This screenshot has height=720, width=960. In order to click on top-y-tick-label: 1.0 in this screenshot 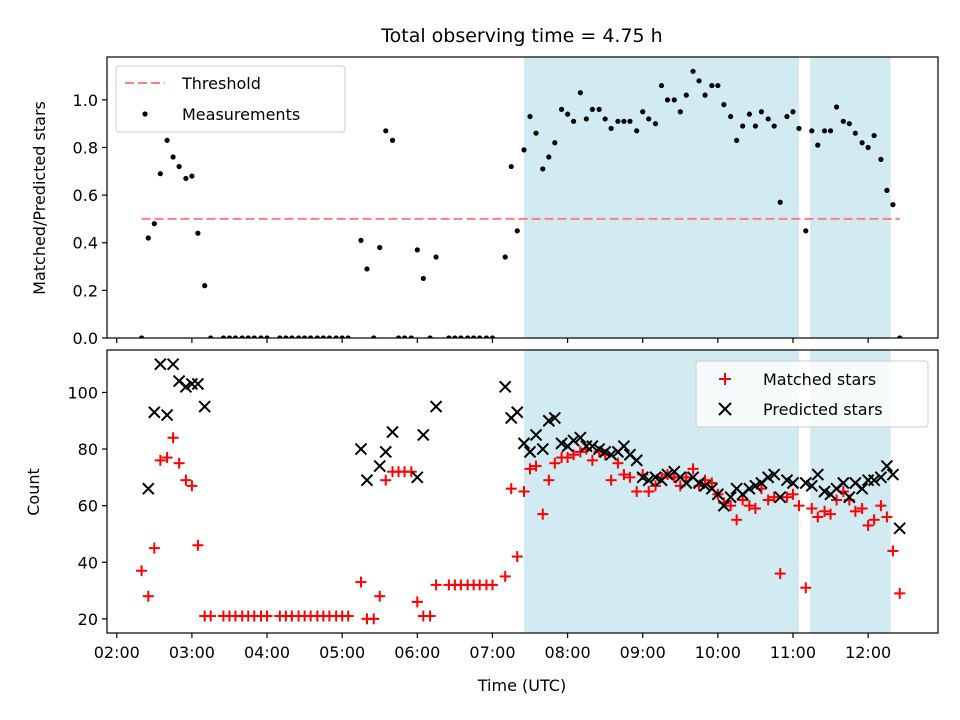, I will do `click(85, 100)`.